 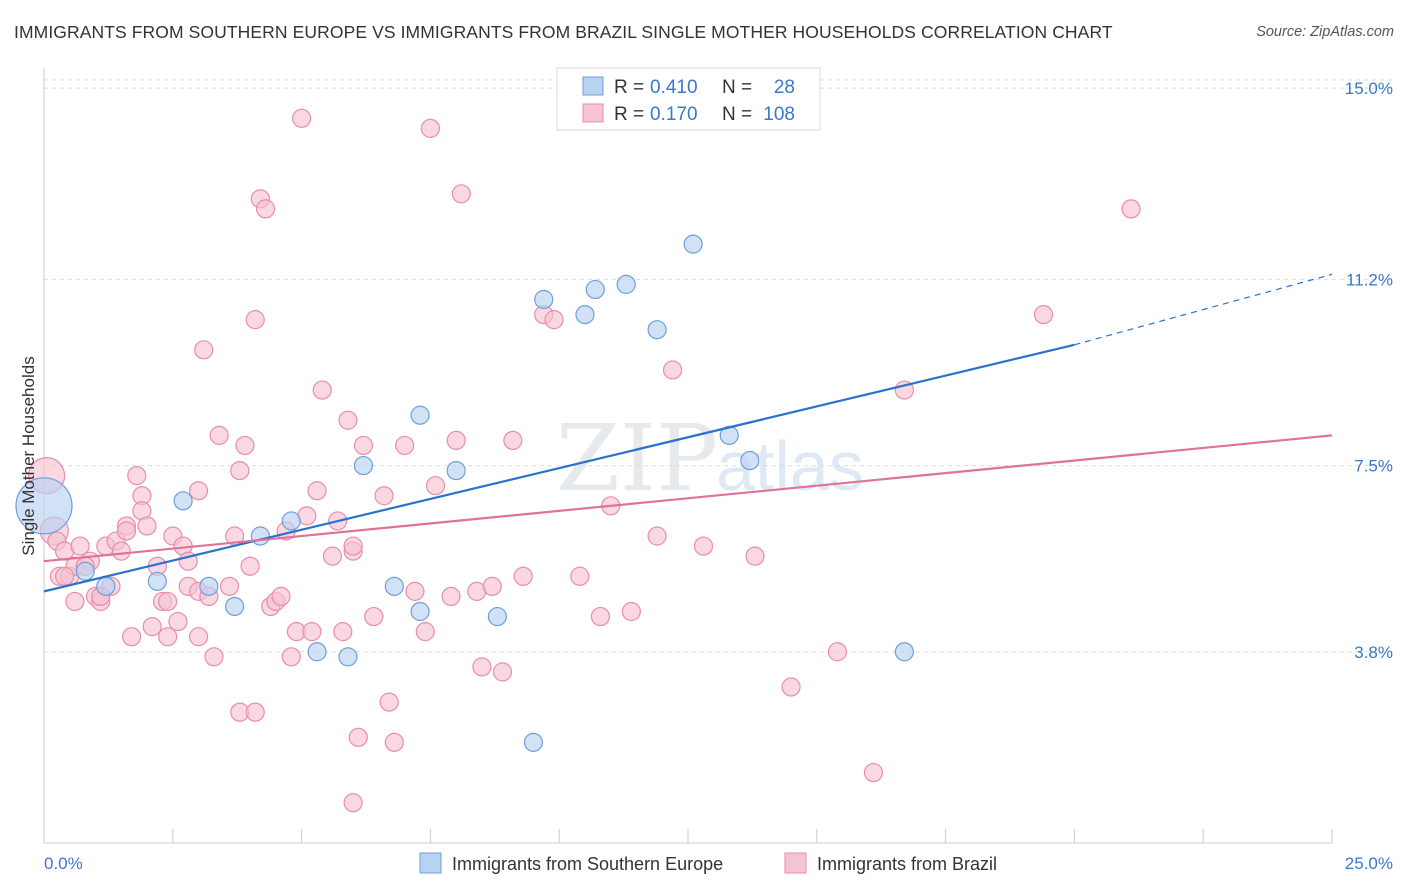 What do you see at coordinates (1369, 88) in the screenshot?
I see `y-tick-label: 15.0%` at bounding box center [1369, 88].